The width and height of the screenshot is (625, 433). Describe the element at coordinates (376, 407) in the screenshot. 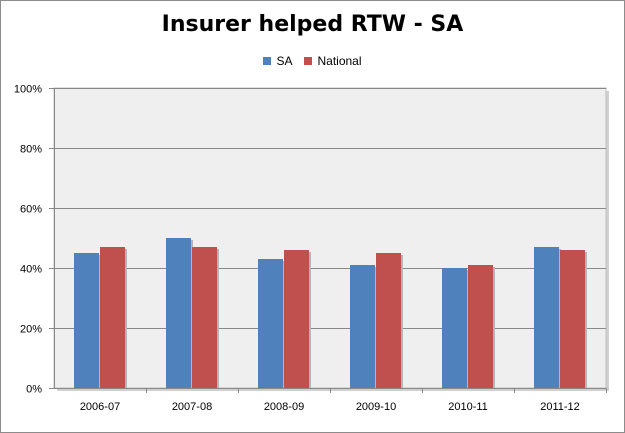

I see `x-tick-label: 2009-10` at that location.